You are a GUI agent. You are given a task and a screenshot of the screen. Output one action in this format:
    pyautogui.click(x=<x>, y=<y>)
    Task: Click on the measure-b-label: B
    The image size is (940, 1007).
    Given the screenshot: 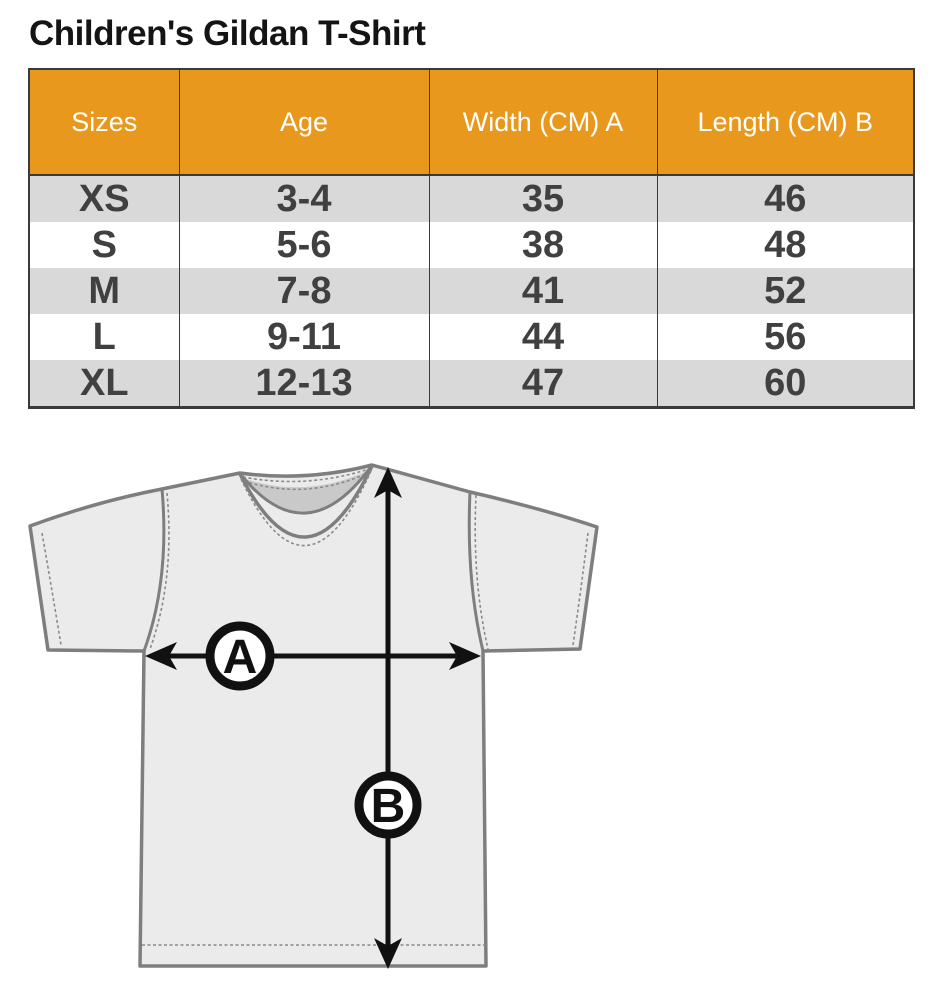 What is the action you would take?
    pyautogui.click(x=388, y=806)
    